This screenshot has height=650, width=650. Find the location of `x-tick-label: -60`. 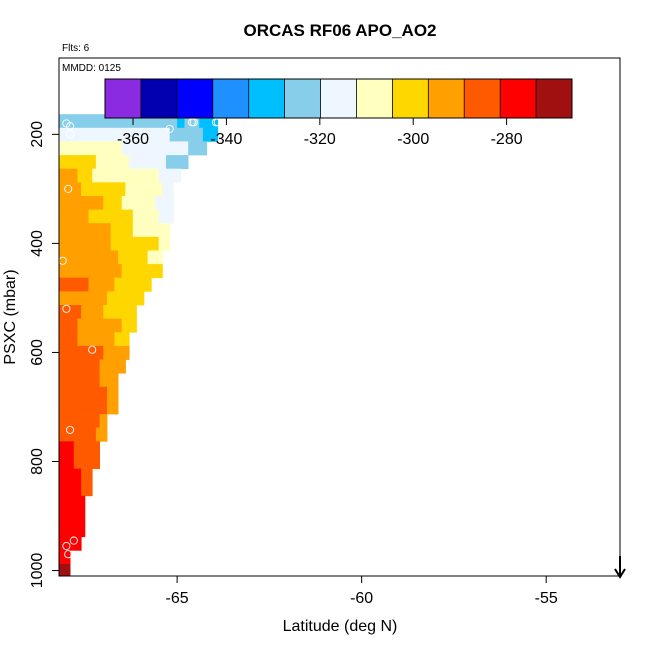

x-tick-label: -60 is located at coordinates (361, 598).